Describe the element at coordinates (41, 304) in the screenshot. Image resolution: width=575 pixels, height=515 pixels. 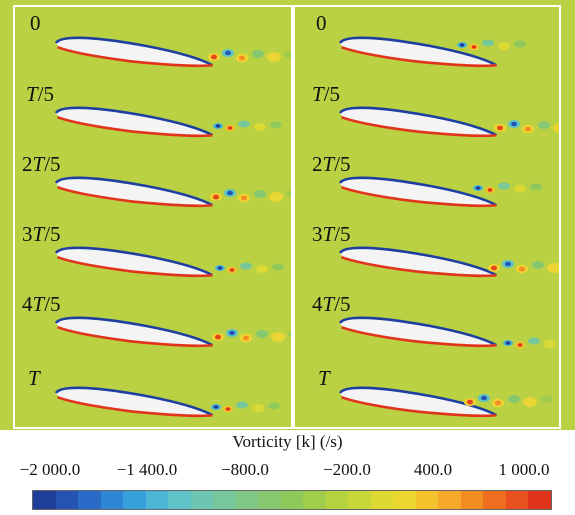
I see `panel-label-left-5: 4T/5` at that location.